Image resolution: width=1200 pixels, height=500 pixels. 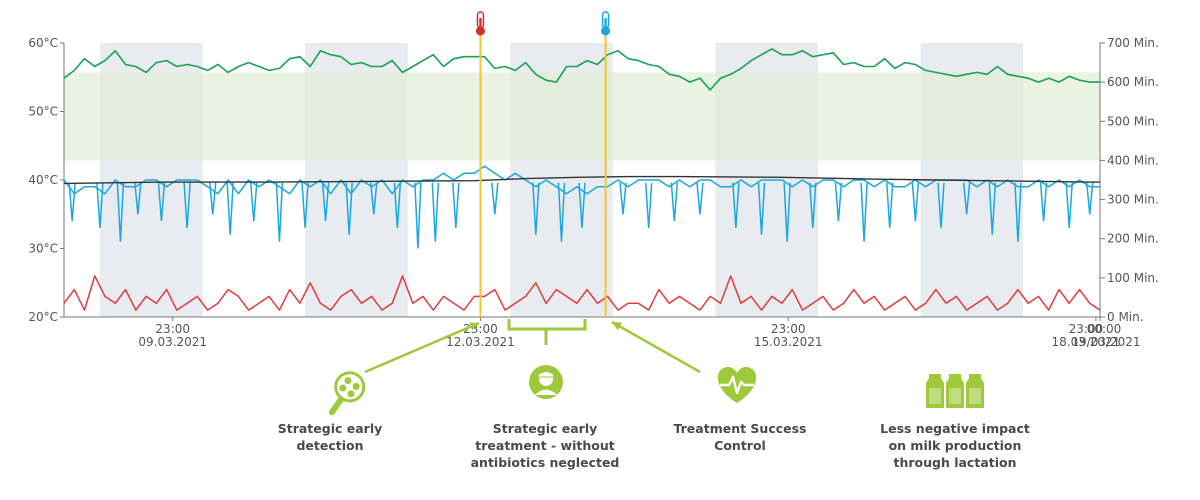 What do you see at coordinates (581, 69) in the screenshot?
I see `rumination-line` at bounding box center [581, 69].